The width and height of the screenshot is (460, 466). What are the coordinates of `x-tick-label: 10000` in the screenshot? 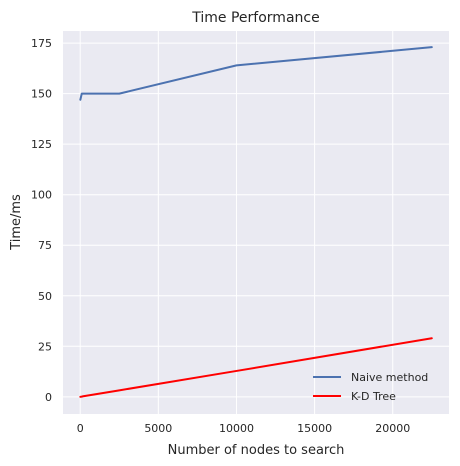 It's located at (236, 428).